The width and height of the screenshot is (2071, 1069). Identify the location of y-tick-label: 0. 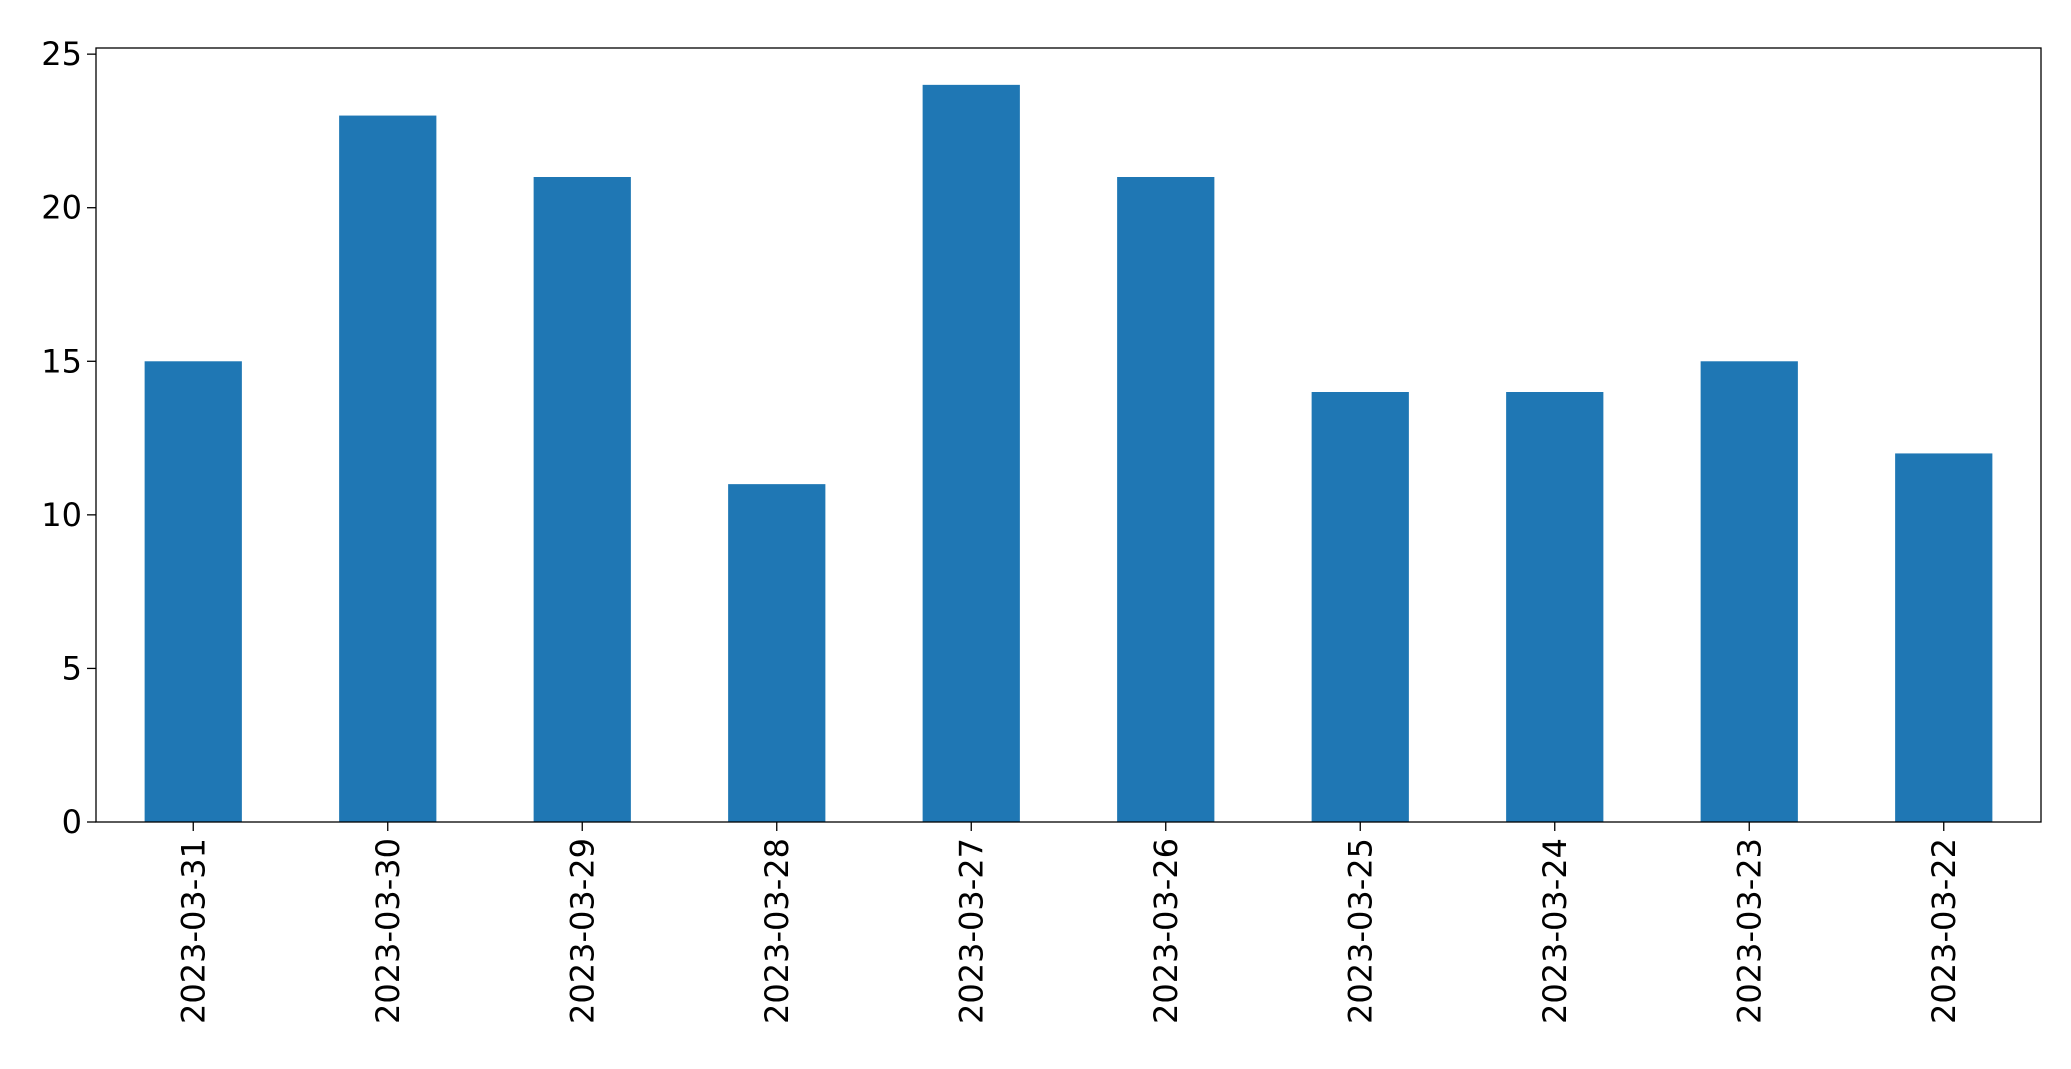
(72, 822).